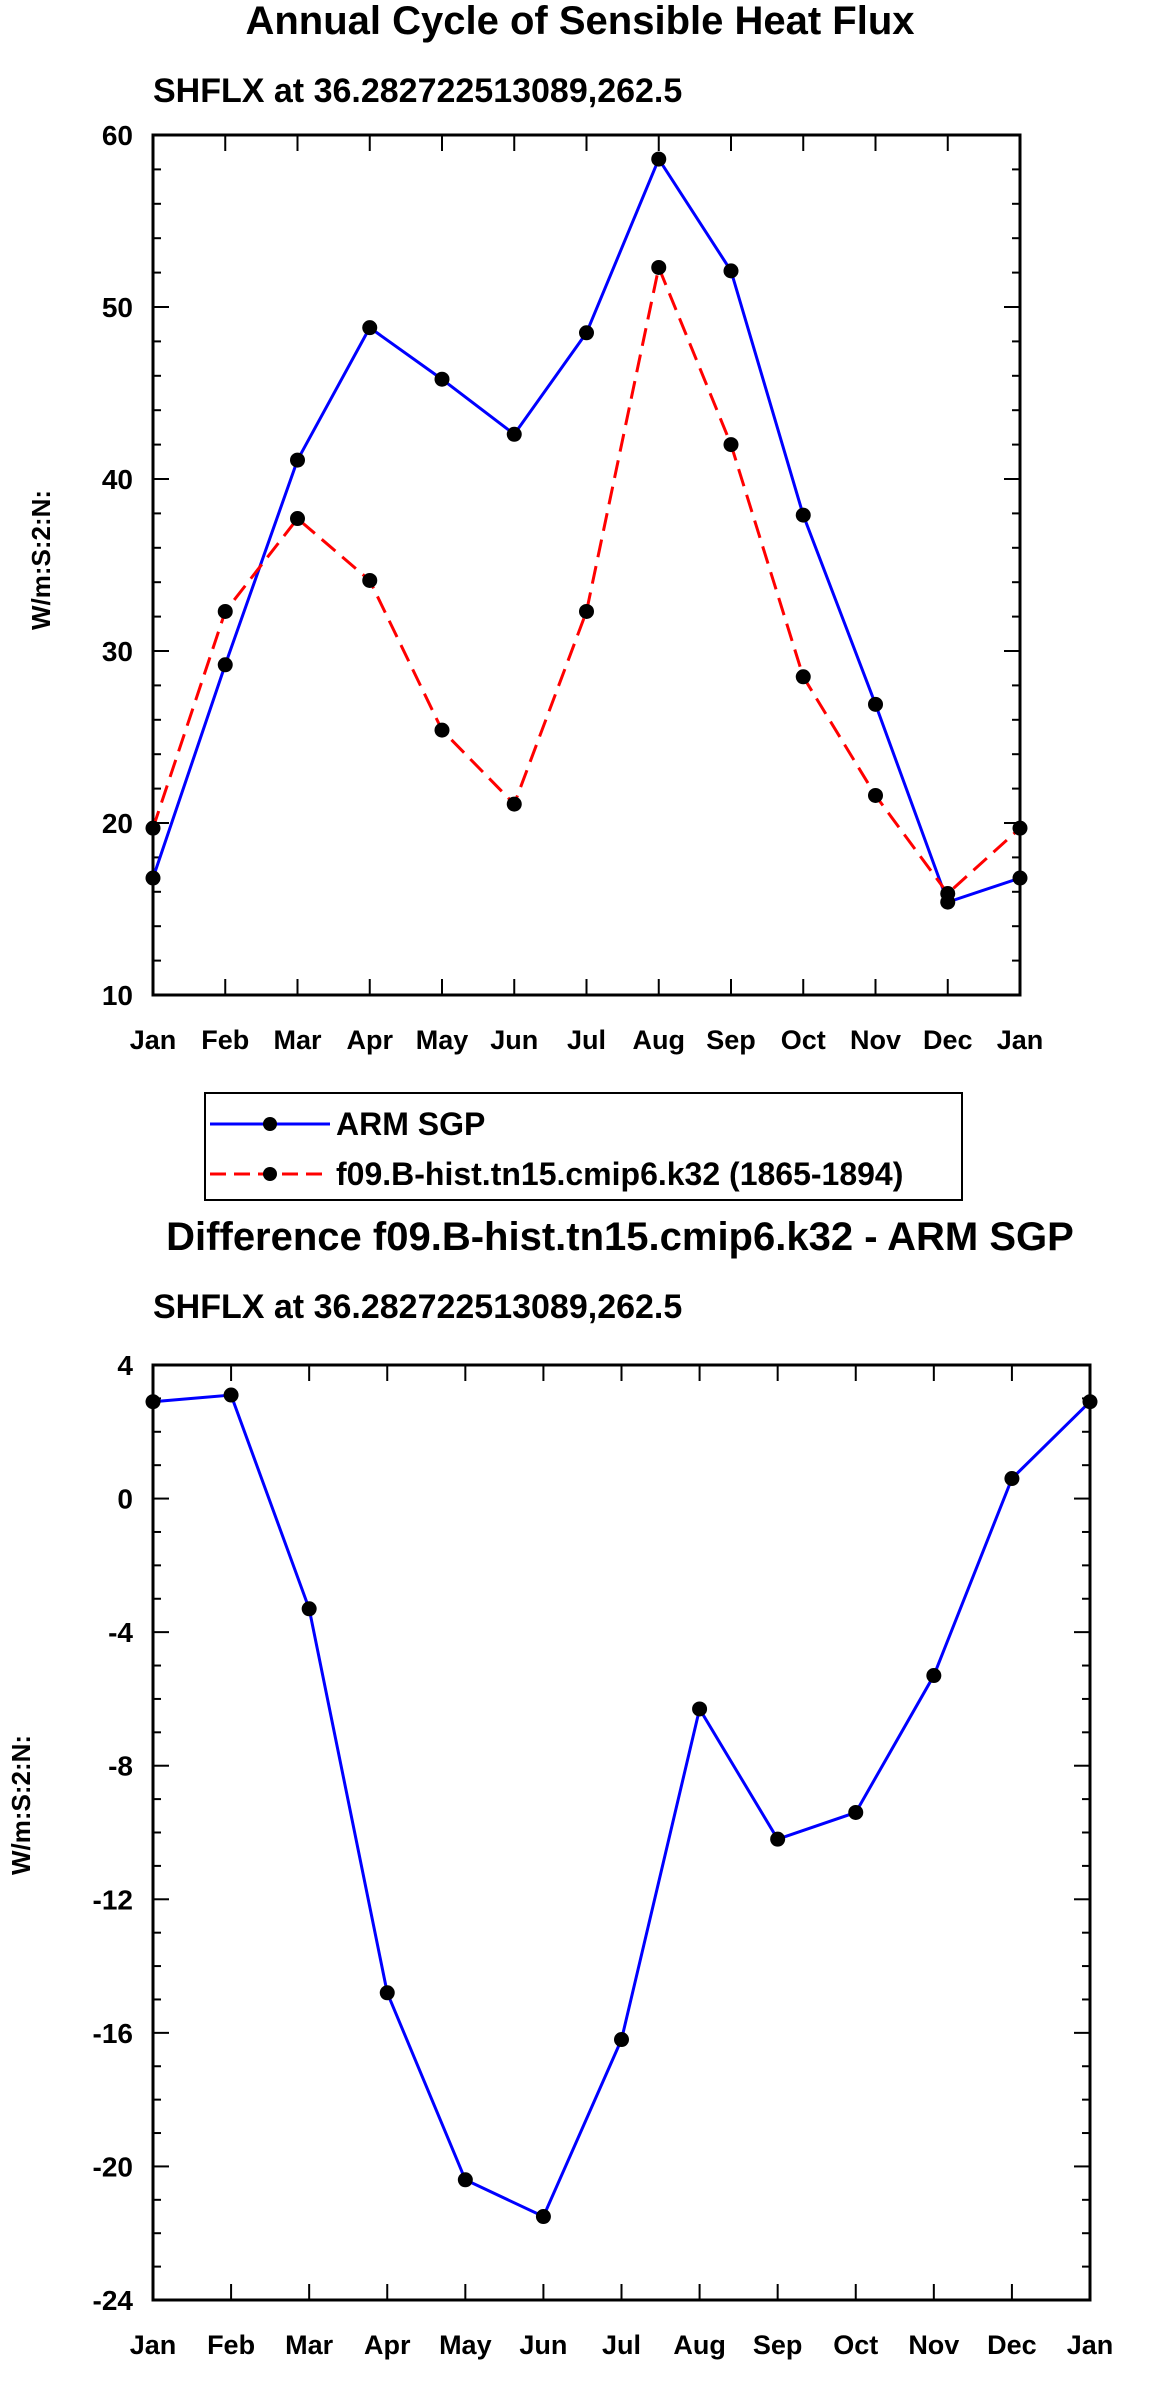  I want to click on chart1-xtick-label: Jul, so click(586, 1040).